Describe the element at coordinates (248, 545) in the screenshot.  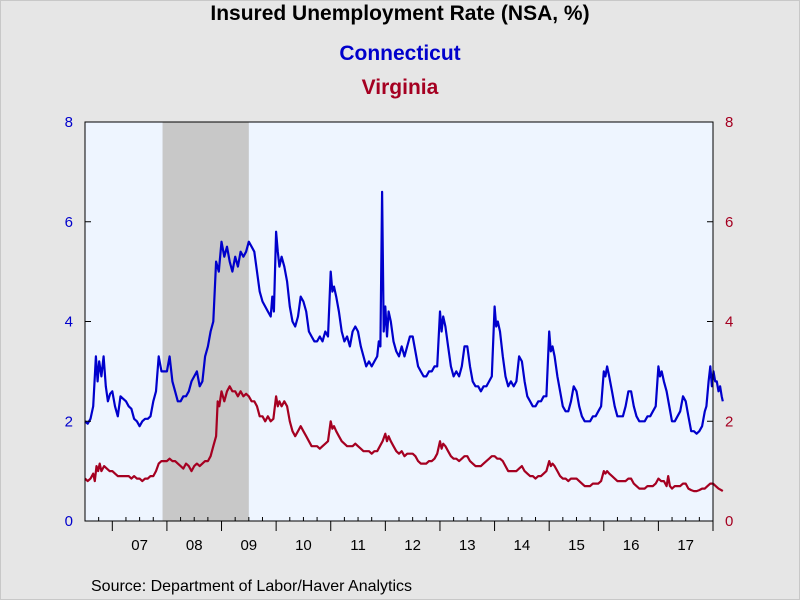
I see `x-tick-label: 09` at that location.